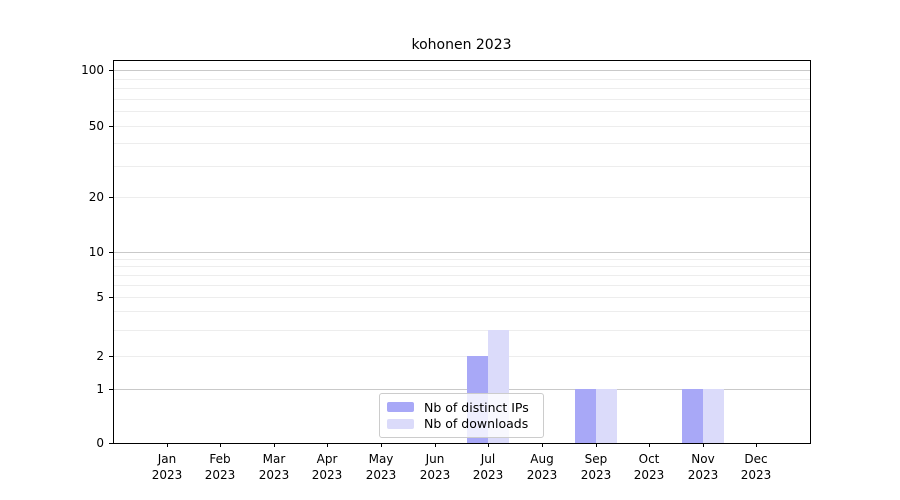 Image resolution: width=900 pixels, height=500 pixels. I want to click on legend-label-distinct-ips: Nb of distinct IPs, so click(476, 407).